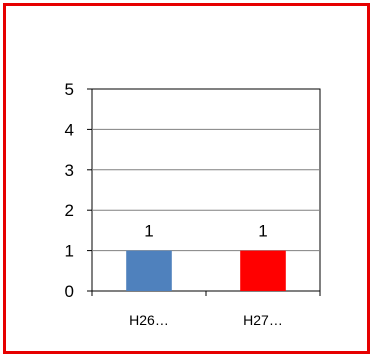 The image size is (372, 356). What do you see at coordinates (69, 210) in the screenshot?
I see `y-tick-label: 2` at bounding box center [69, 210].